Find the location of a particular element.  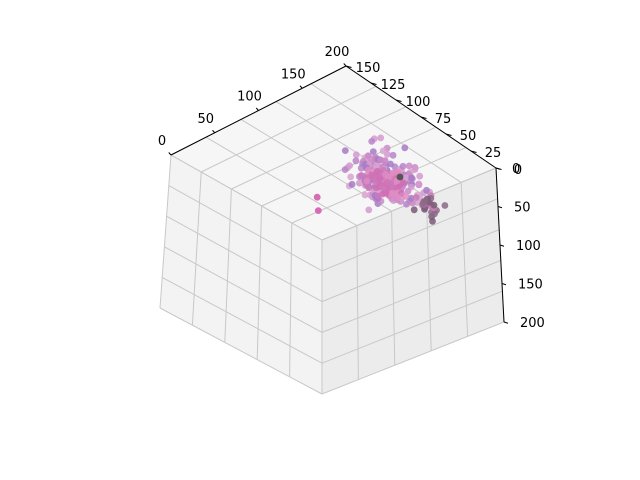

top-right-axis-tick-label: 125 is located at coordinates (393, 85).